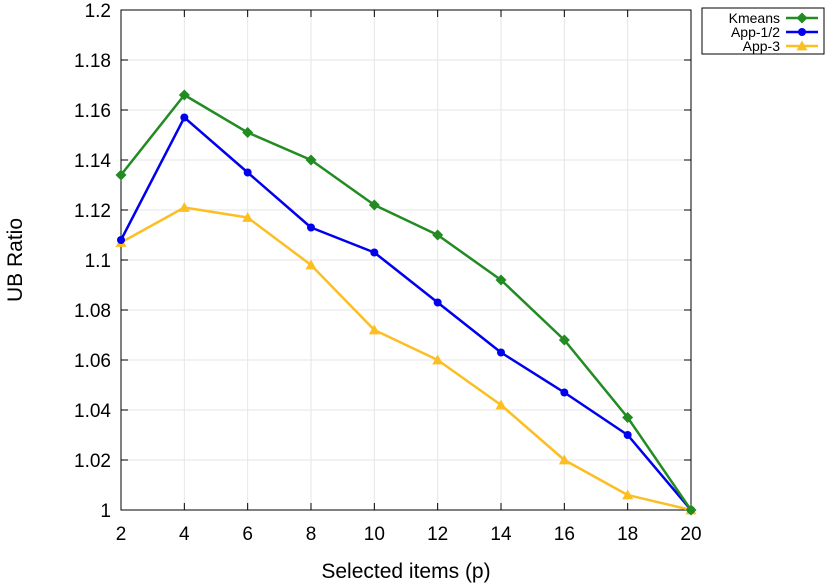  I want to click on x-tick-label: 2, so click(121, 534).